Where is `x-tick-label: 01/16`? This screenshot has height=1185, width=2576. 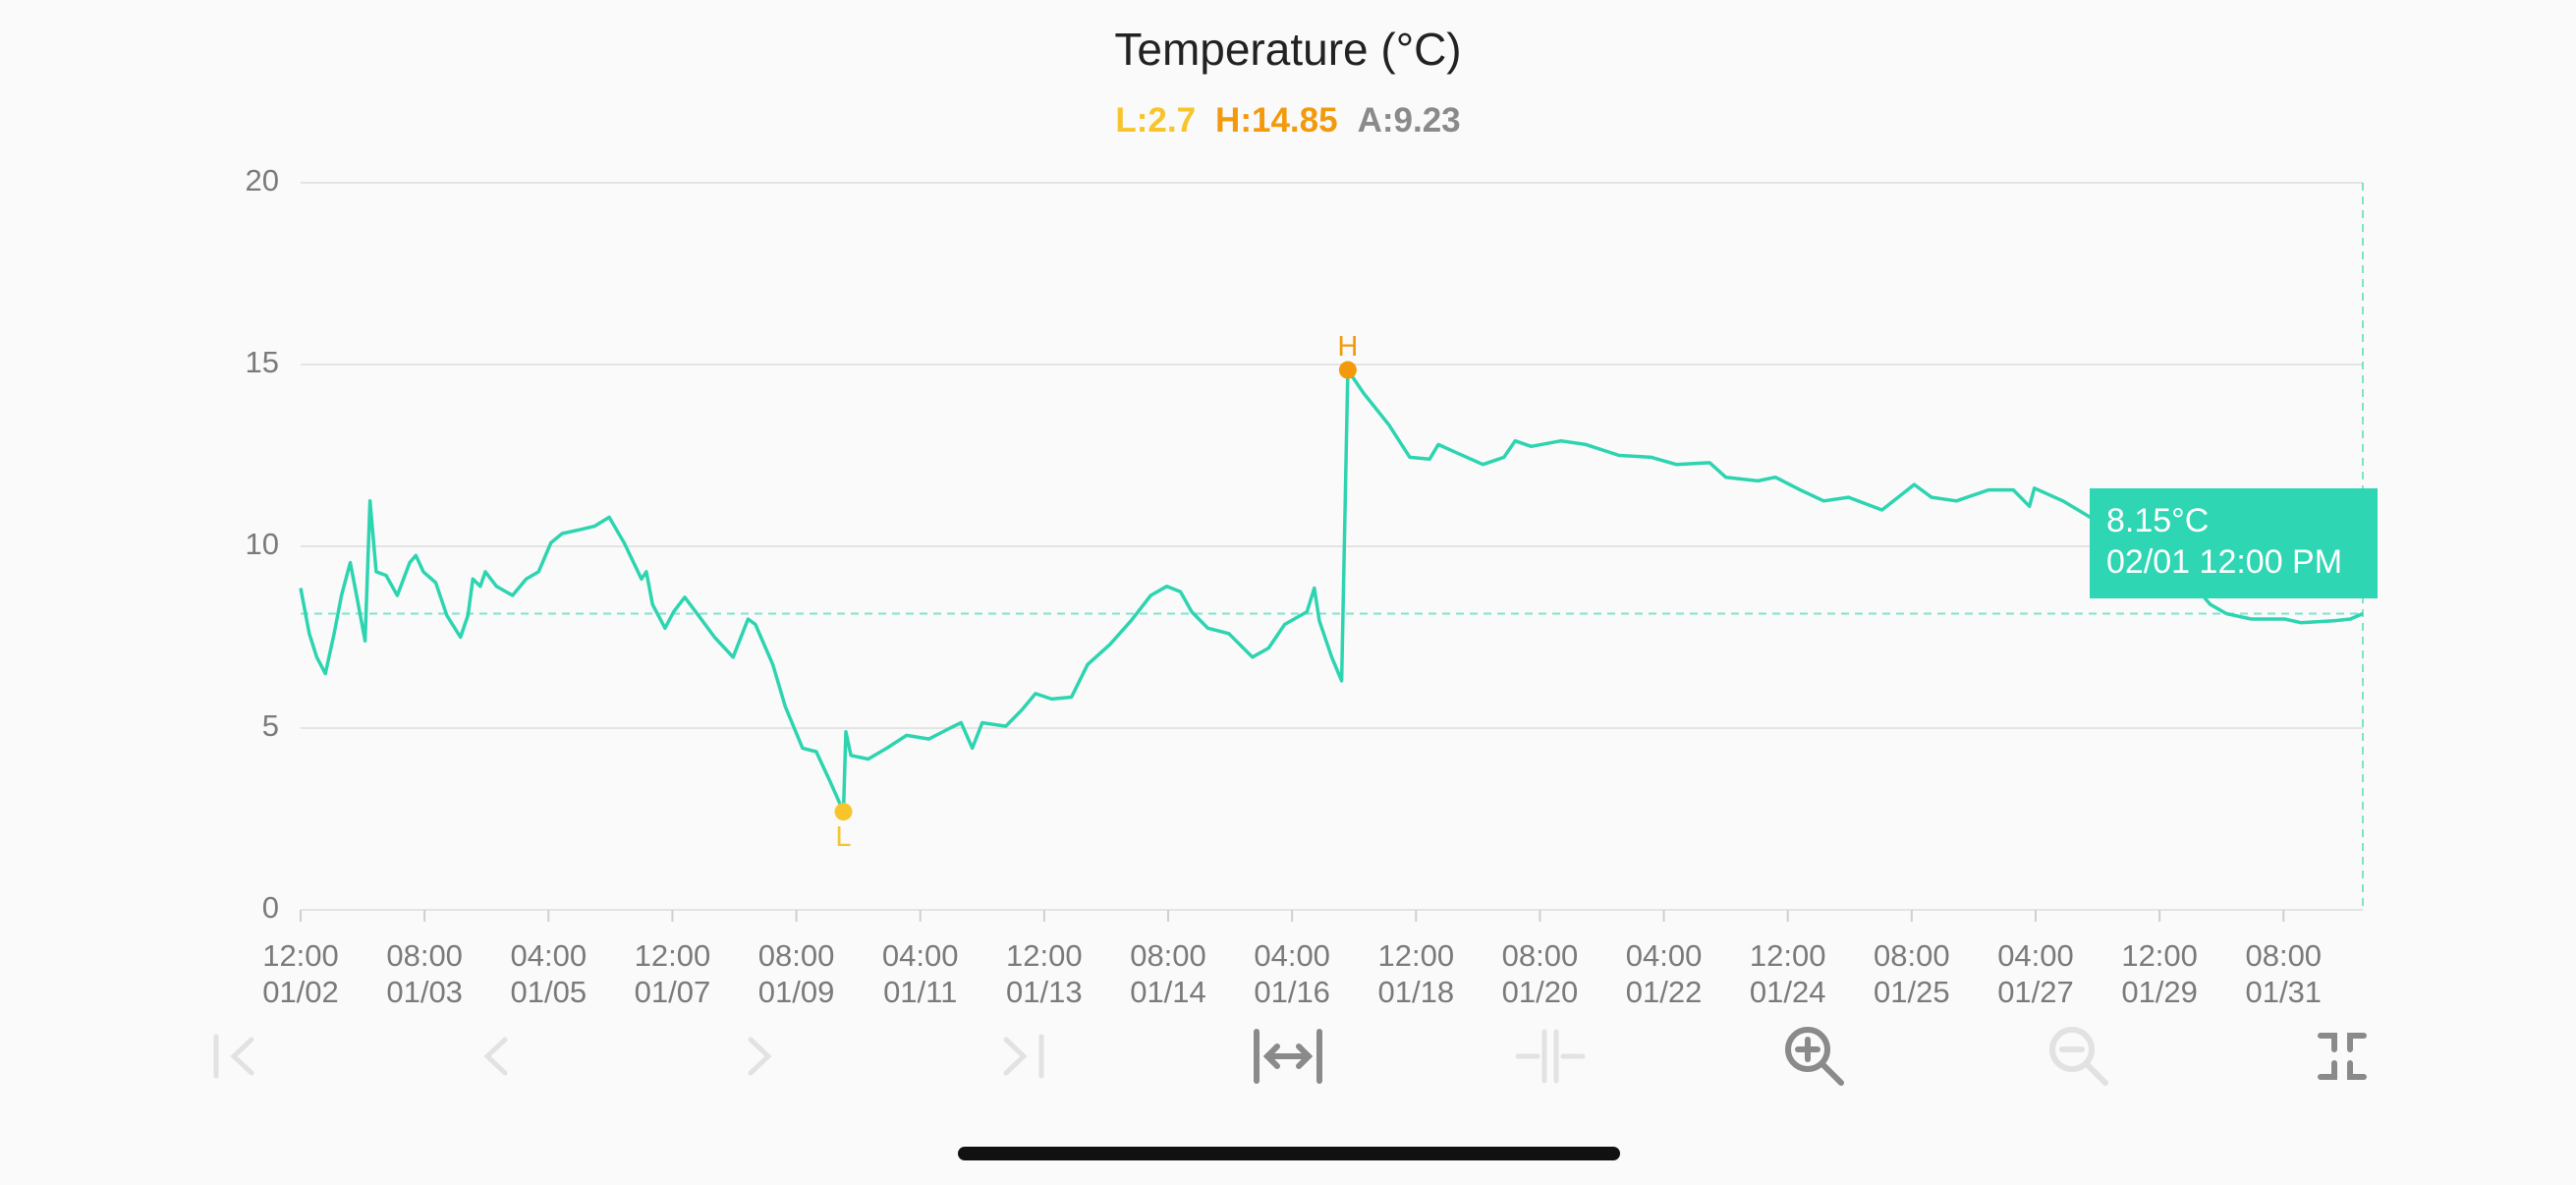
x-tick-label: 01/16 is located at coordinates (1292, 992).